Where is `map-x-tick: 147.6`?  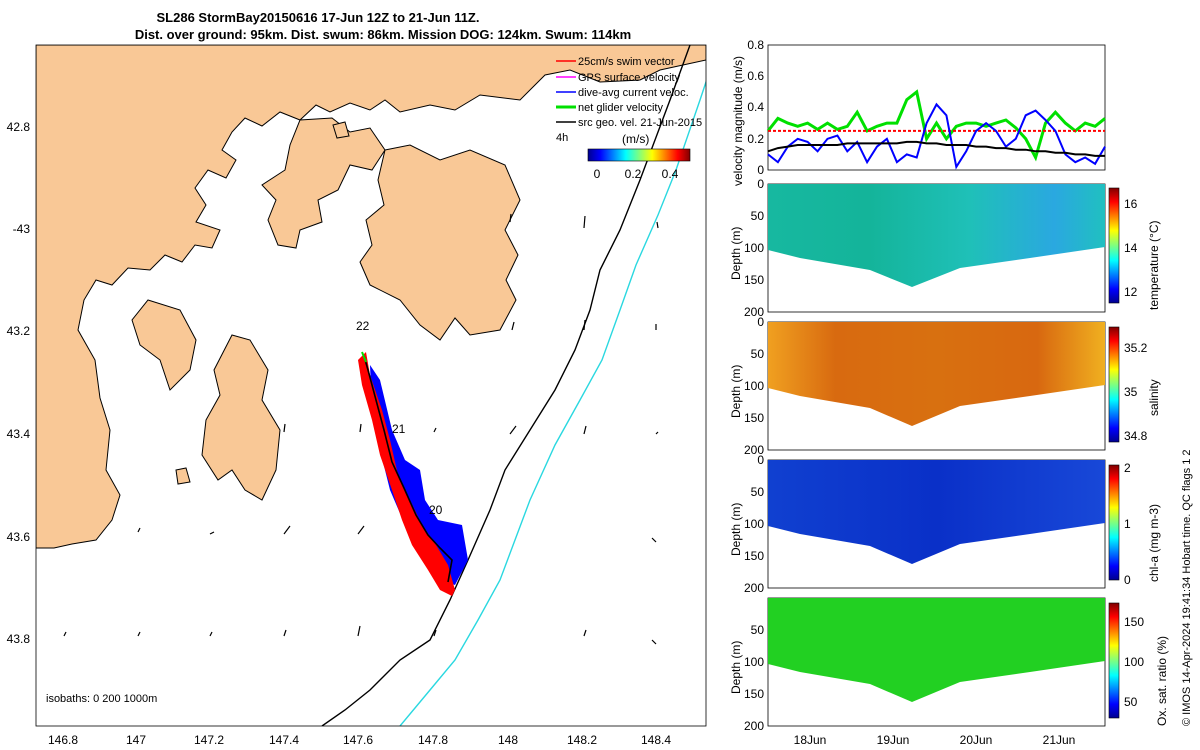 map-x-tick: 147.6 is located at coordinates (358, 740).